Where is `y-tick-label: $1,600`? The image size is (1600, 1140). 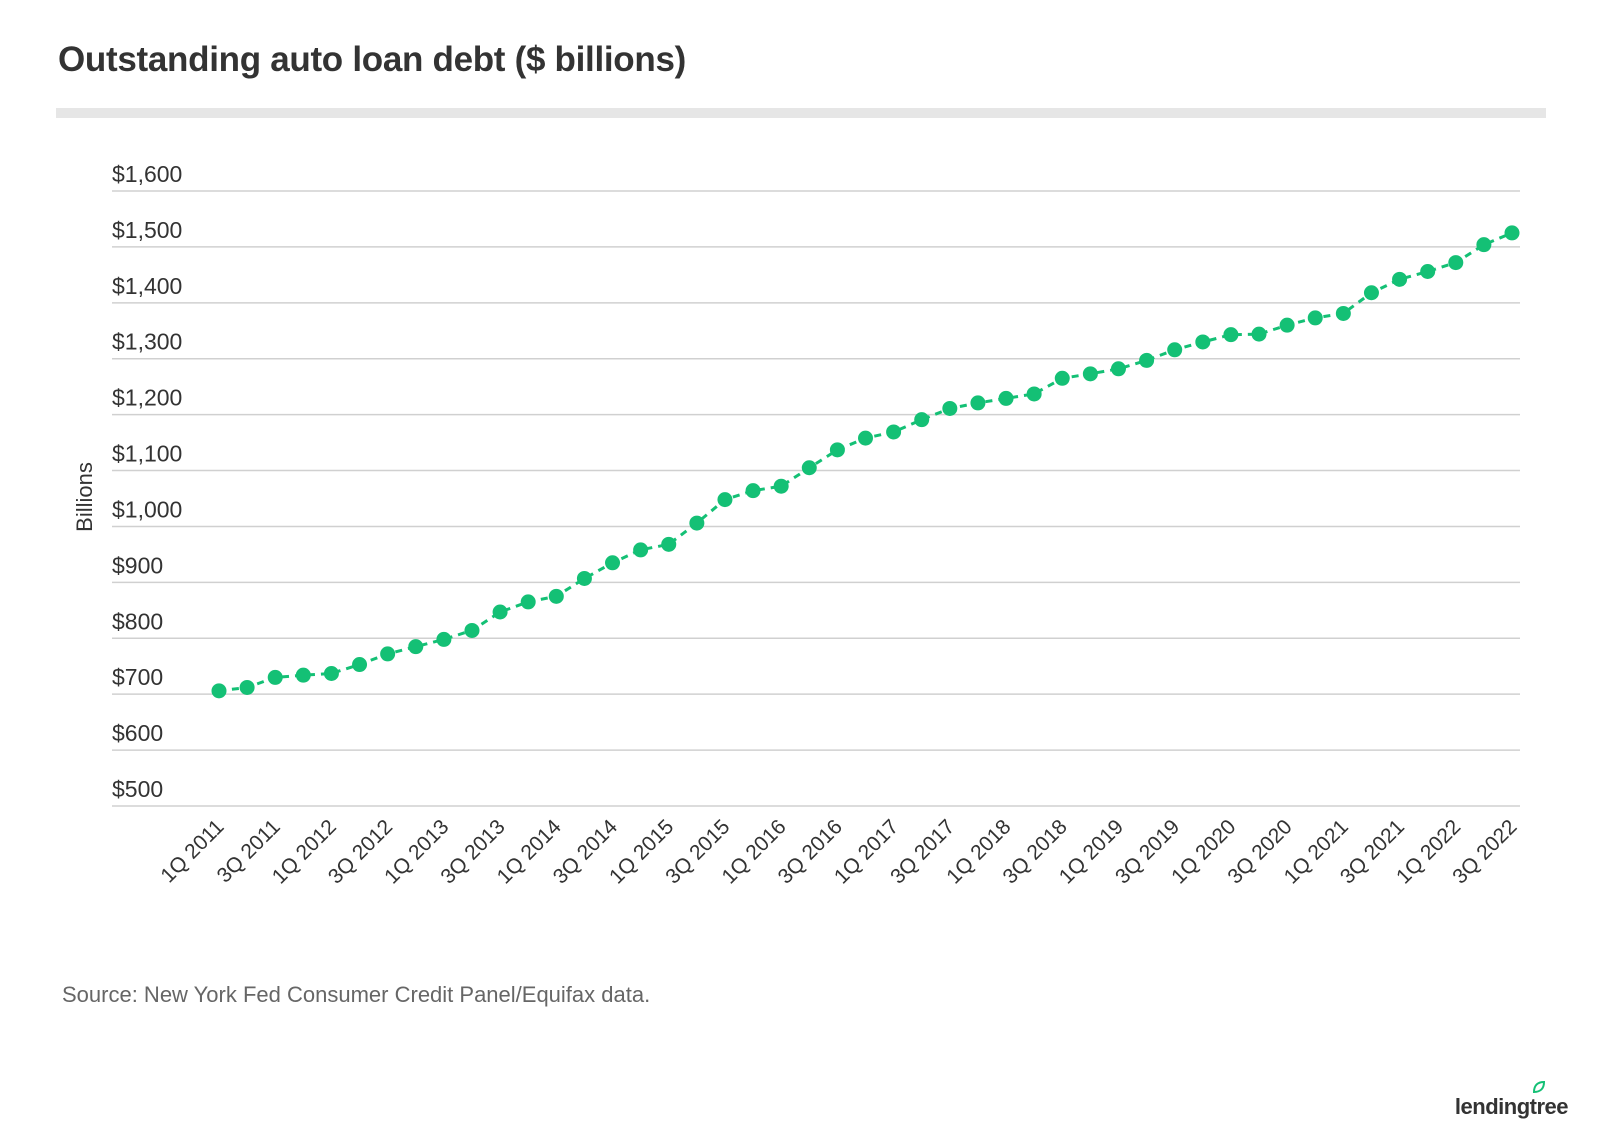
y-tick-label: $1,600 is located at coordinates (147, 174).